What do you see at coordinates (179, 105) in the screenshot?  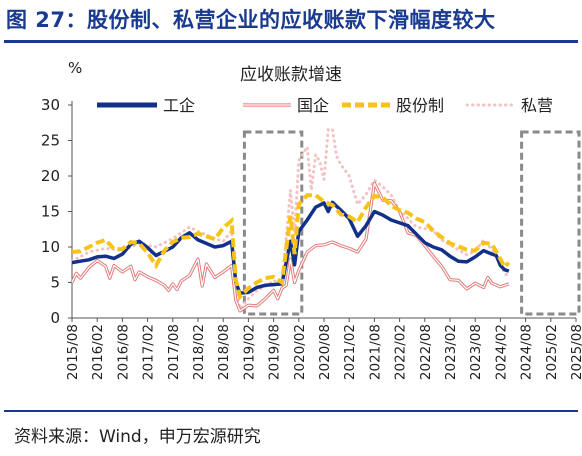 I see `legend-label: 工企` at bounding box center [179, 105].